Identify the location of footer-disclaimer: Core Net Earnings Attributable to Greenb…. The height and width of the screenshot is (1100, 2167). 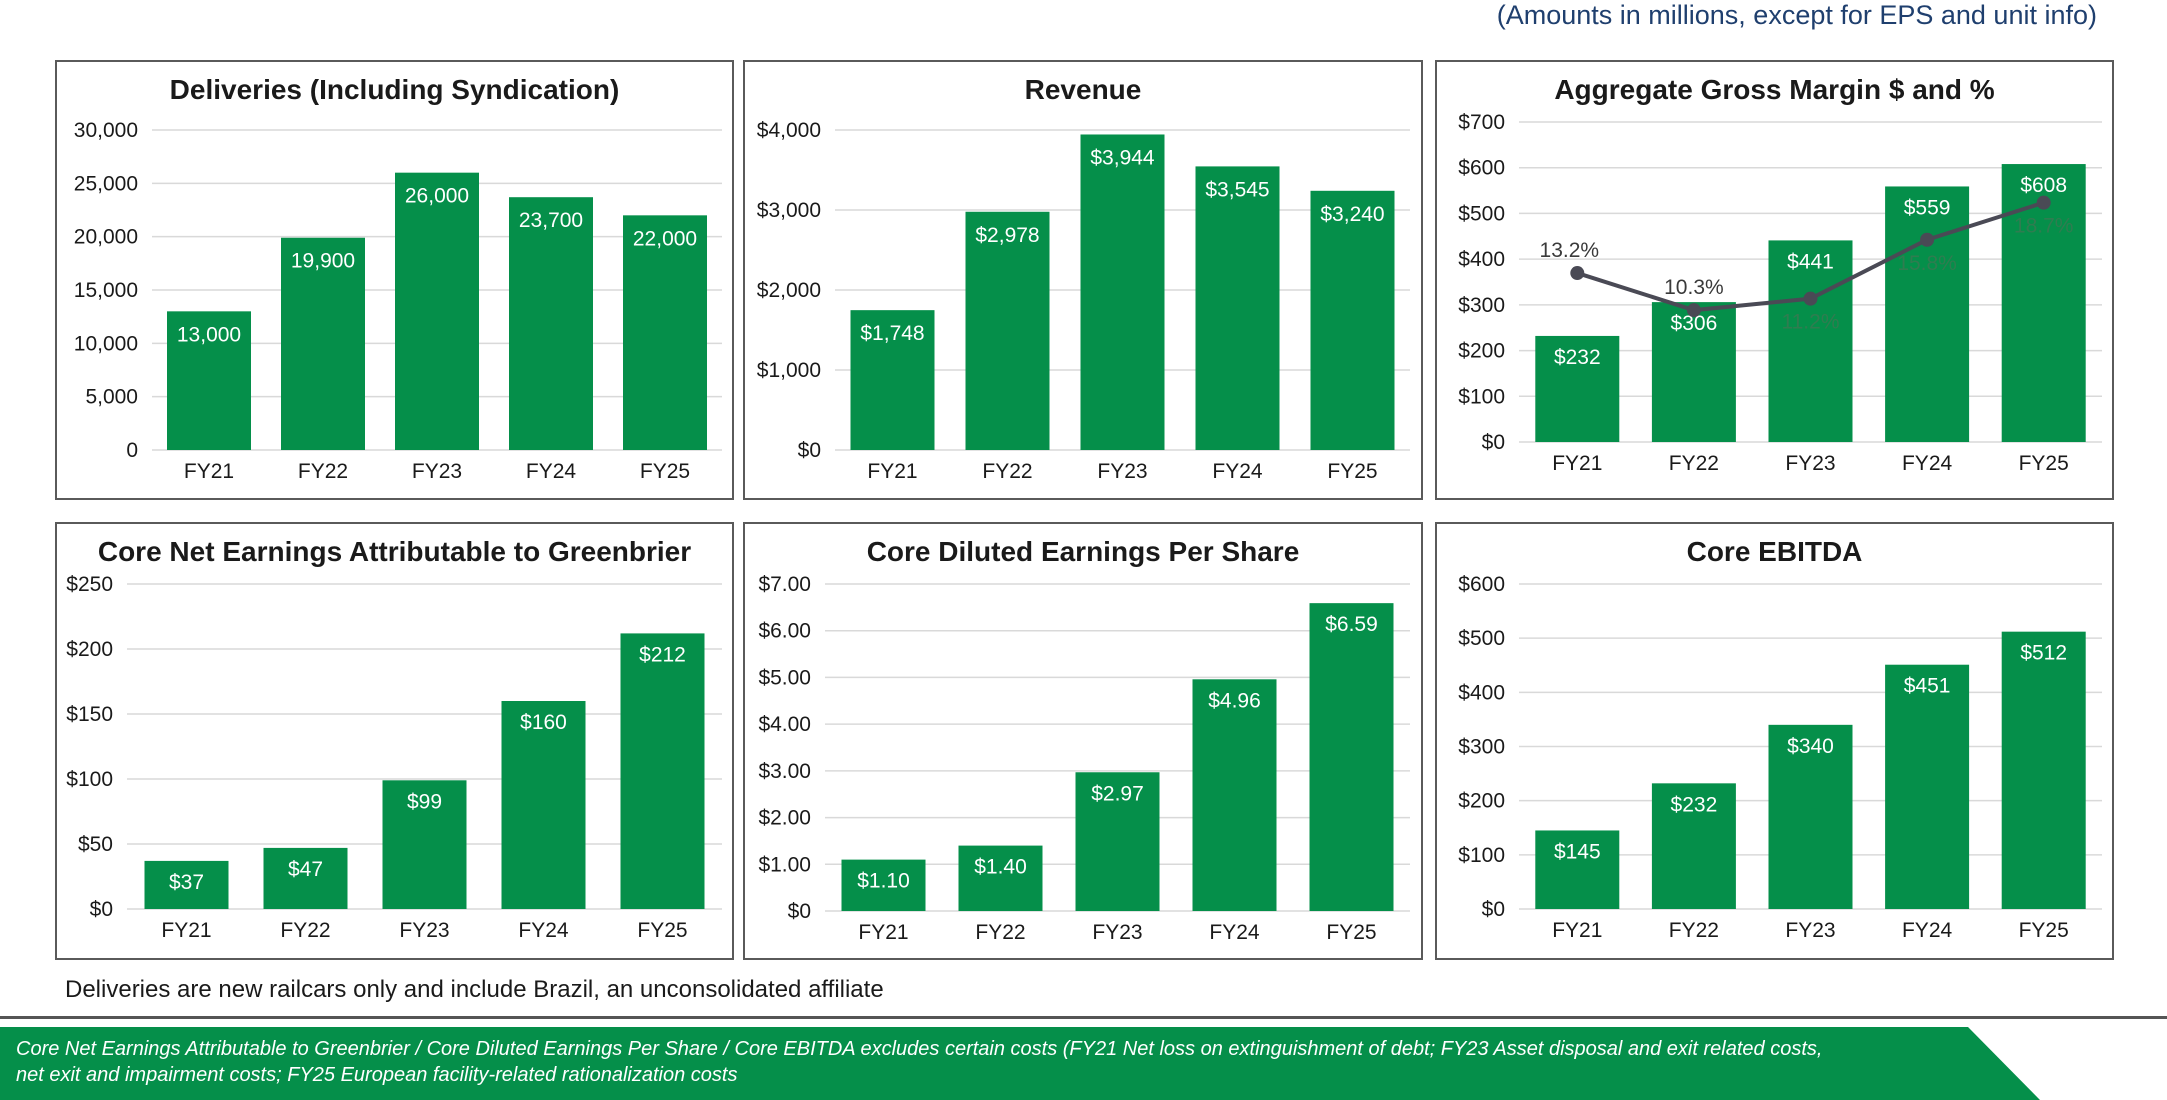
(966, 1062).